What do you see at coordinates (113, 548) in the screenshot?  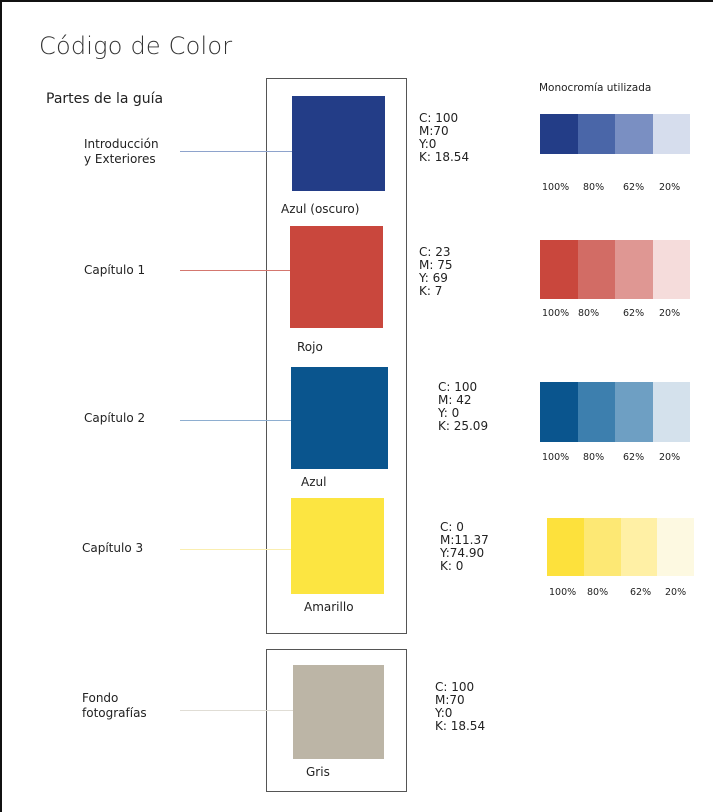 I see `section-label-chapter-3: Capítulo 3` at bounding box center [113, 548].